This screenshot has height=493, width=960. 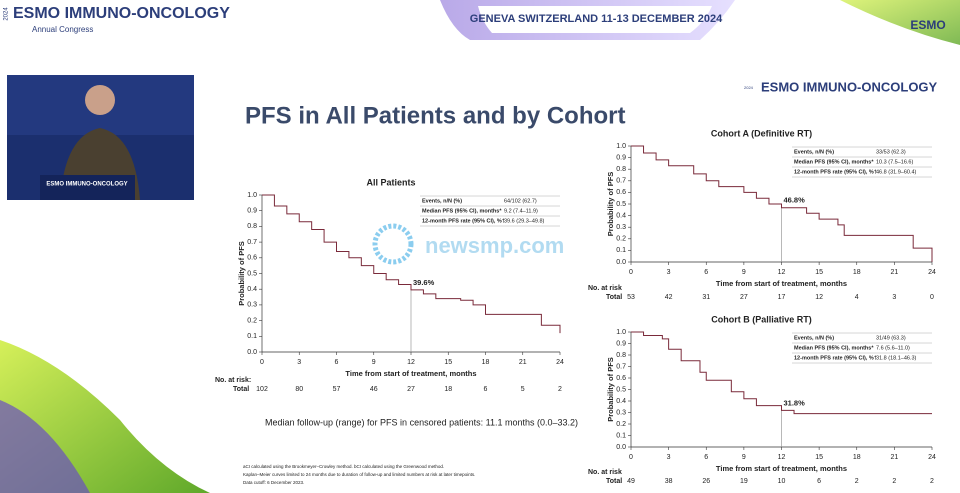 What do you see at coordinates (669, 481) in the screenshot?
I see `risk-count: 38` at bounding box center [669, 481].